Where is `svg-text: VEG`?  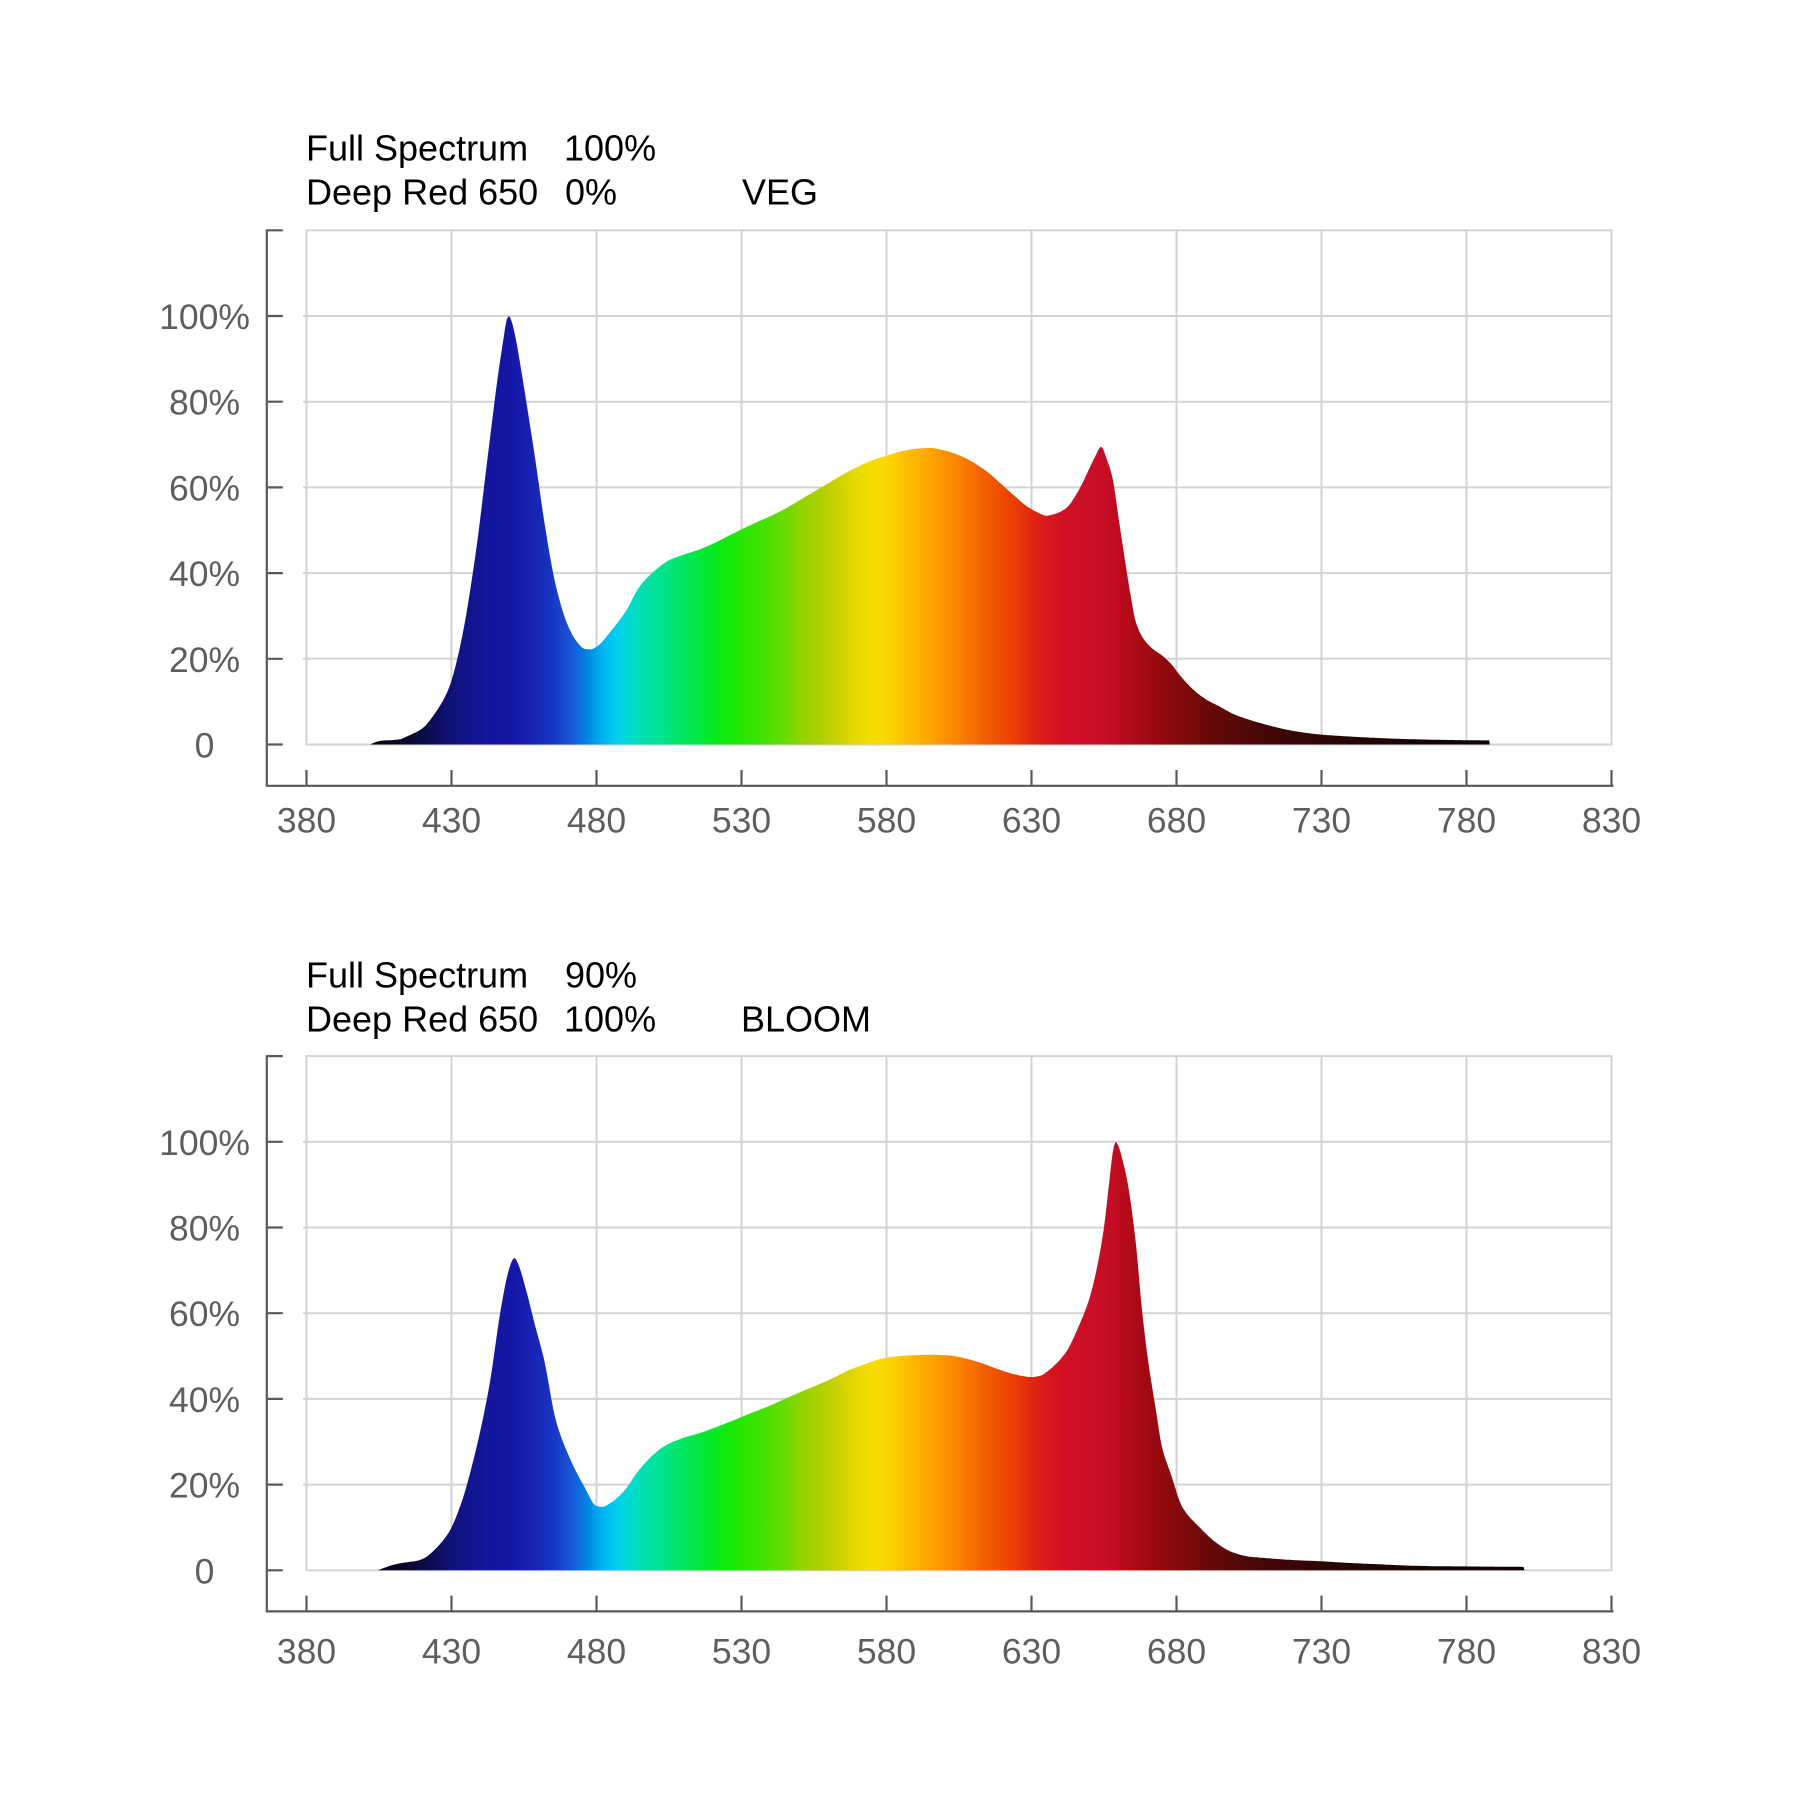 svg-text: VEG is located at coordinates (780, 192).